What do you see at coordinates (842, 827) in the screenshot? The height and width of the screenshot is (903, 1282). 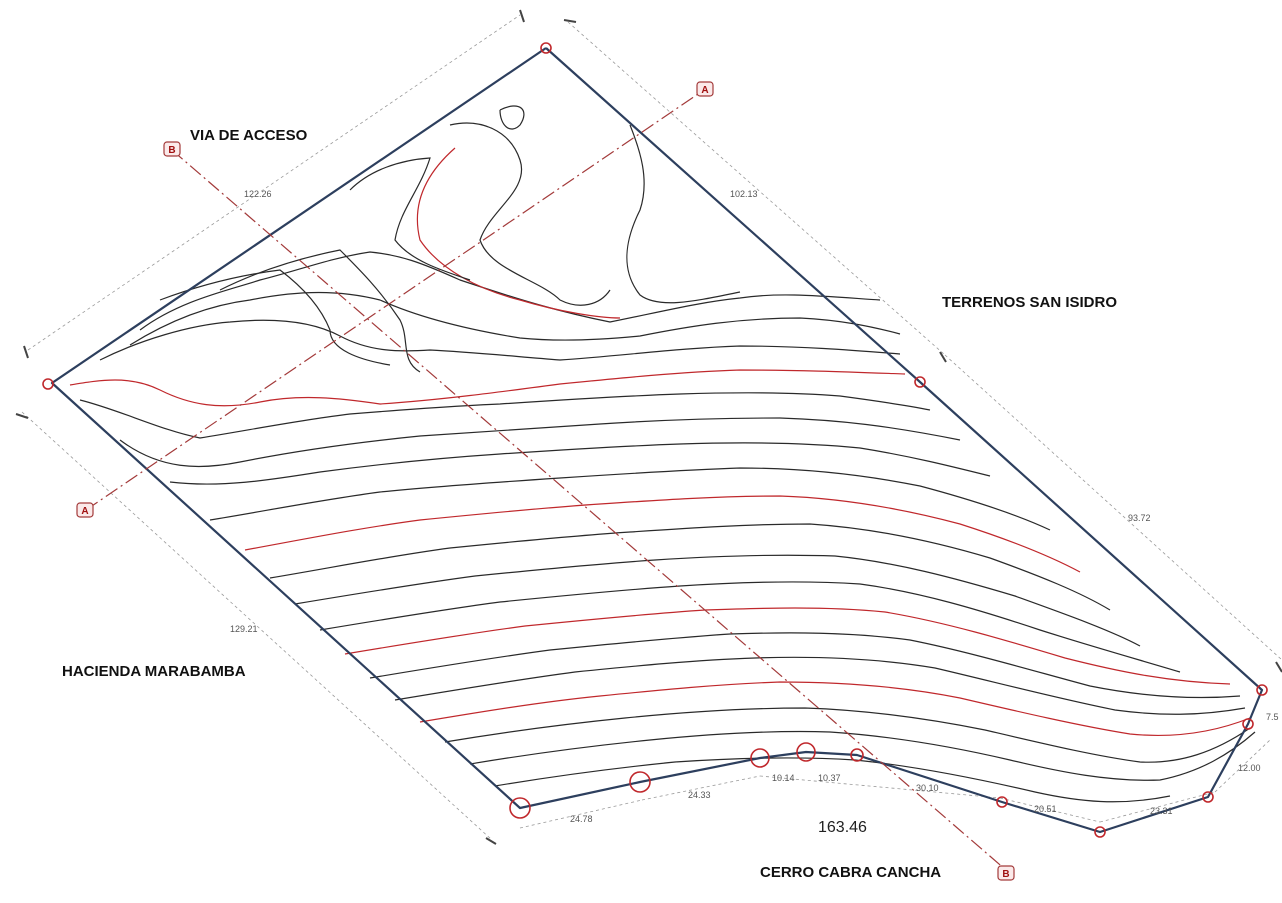 I see `area-value: 163.46` at bounding box center [842, 827].